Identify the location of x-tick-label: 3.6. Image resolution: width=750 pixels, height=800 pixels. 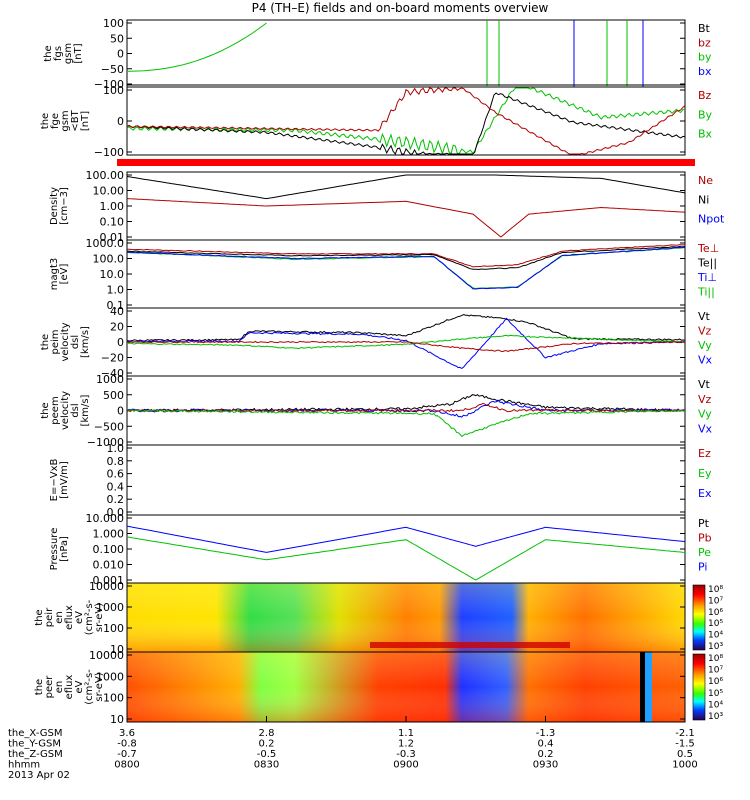
(127, 733).